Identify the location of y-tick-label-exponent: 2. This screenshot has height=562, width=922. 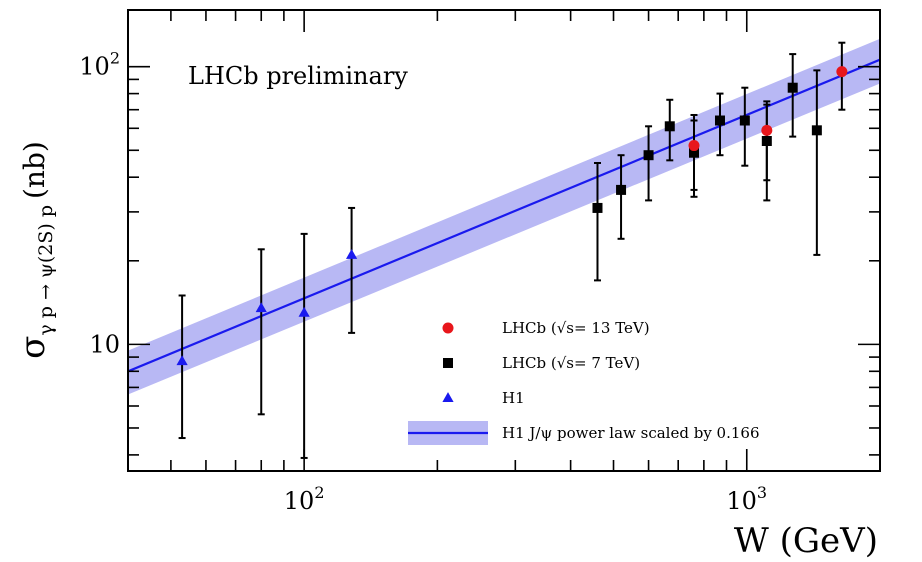
(115, 58).